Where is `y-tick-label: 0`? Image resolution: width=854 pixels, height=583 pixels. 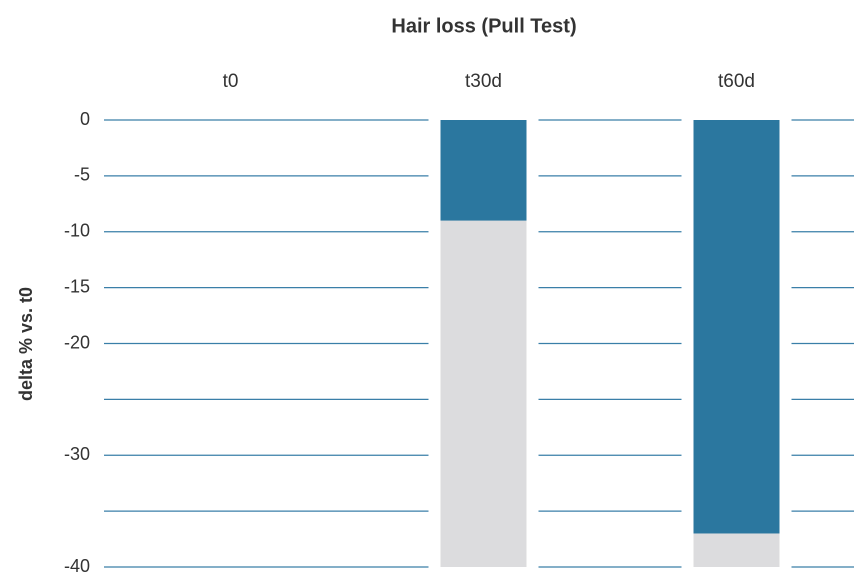
y-tick-label: 0 is located at coordinates (85, 119).